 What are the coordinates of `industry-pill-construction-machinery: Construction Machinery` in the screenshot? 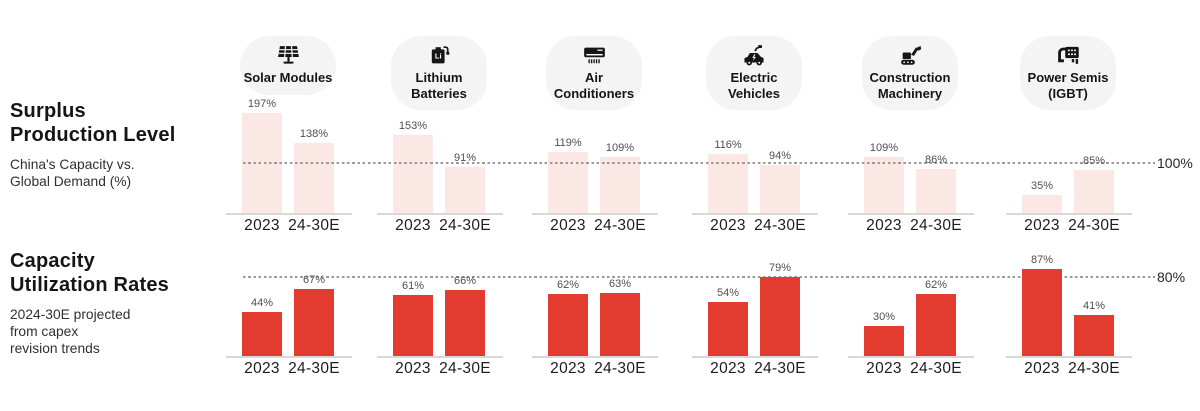 It's located at (910, 73).